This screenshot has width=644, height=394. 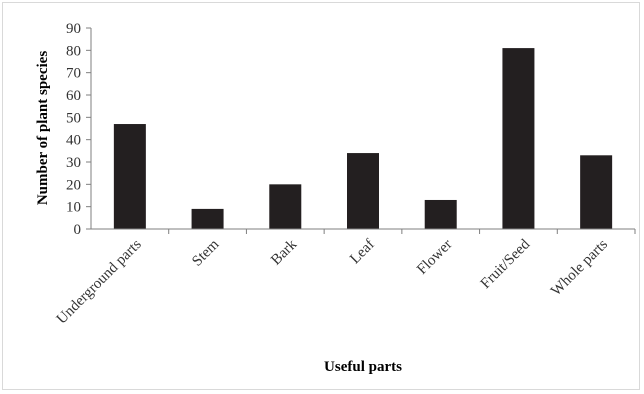 I want to click on x-category-label: Bark, so click(x=284, y=252).